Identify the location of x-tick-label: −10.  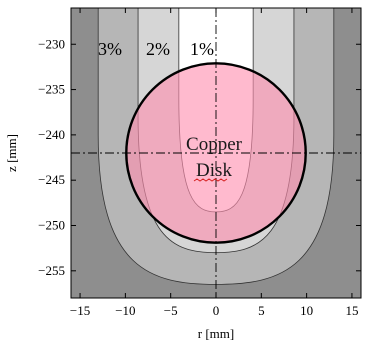
(125, 310).